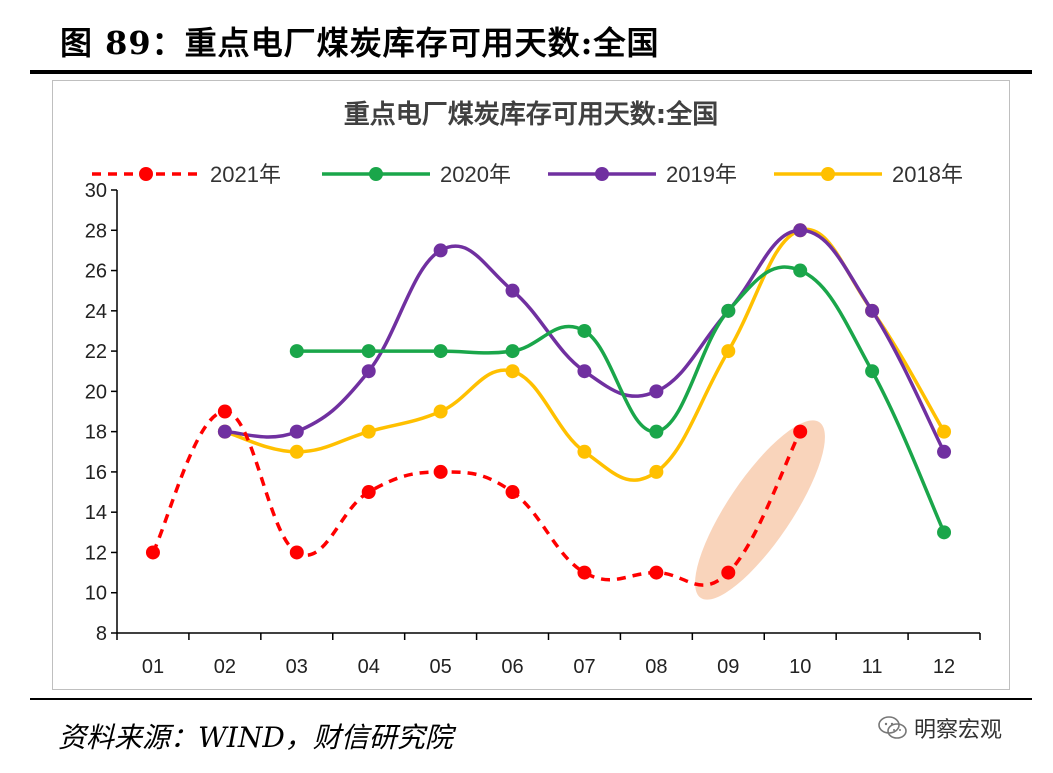 Image resolution: width=1053 pixels, height=773 pixels. Describe the element at coordinates (760, 510) in the screenshot. I see `highlight-ellipse` at that location.